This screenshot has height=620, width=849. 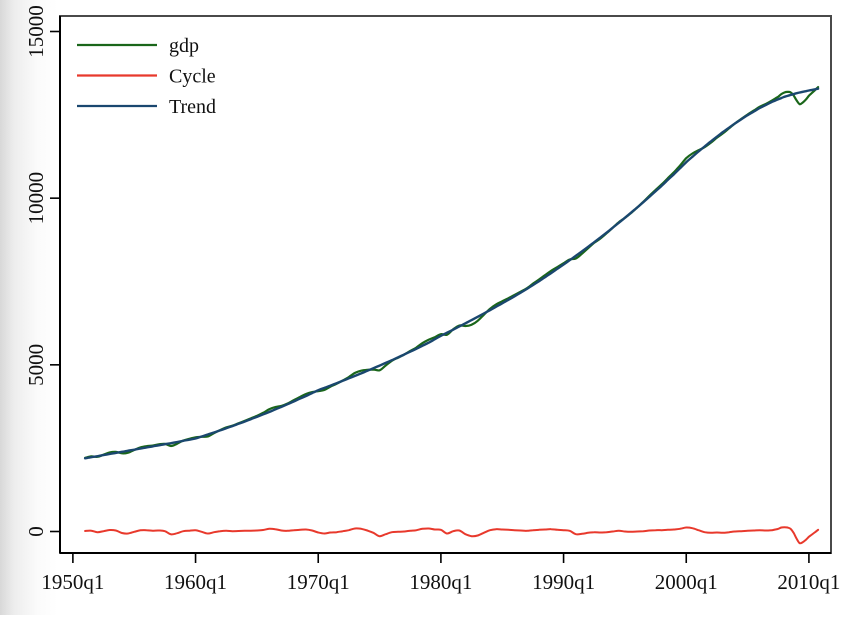 I want to click on x-tick-label: 1970q1, so click(x=318, y=582).